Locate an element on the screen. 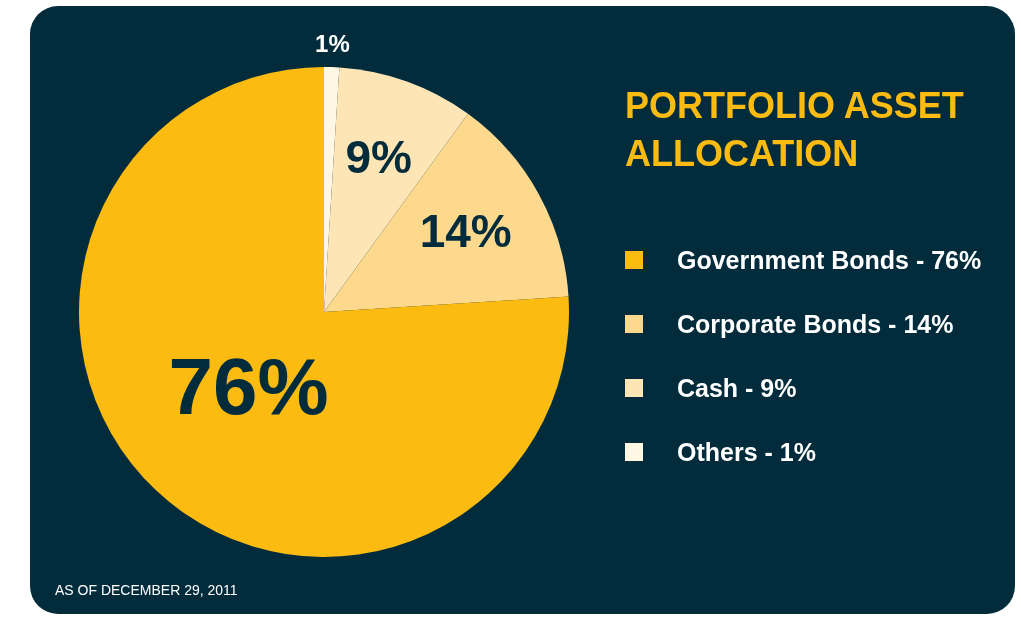  text: PORTFOLIO ASSET ALLOCATION is located at coordinates (795, 130).